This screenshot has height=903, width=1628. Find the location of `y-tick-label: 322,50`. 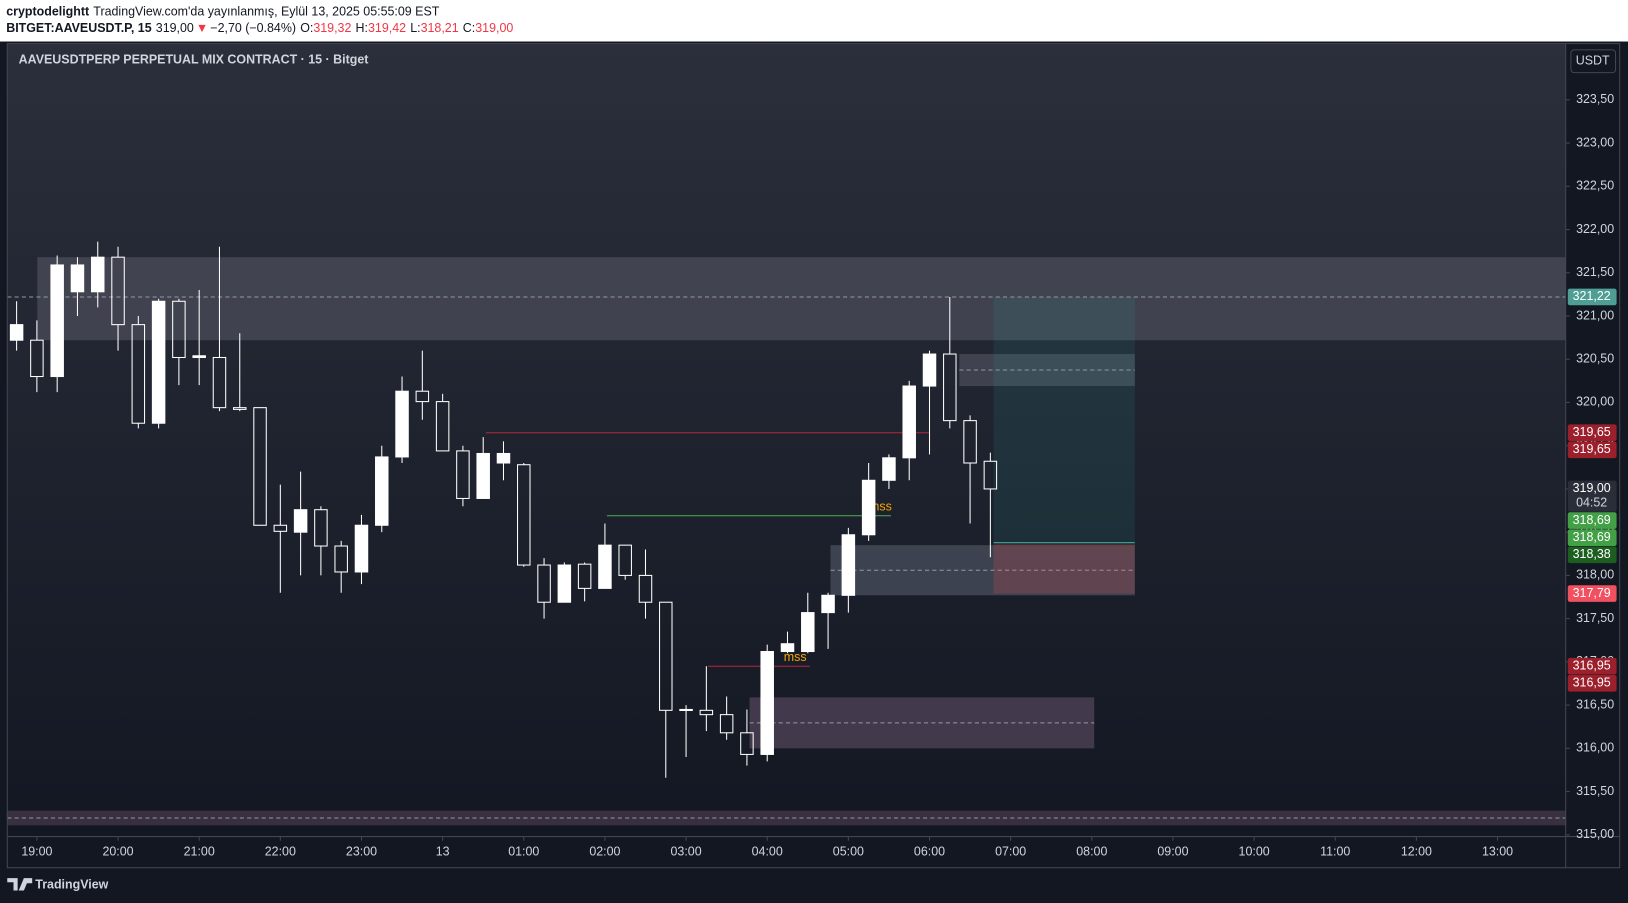

y-tick-label: 322,50 is located at coordinates (1595, 186).